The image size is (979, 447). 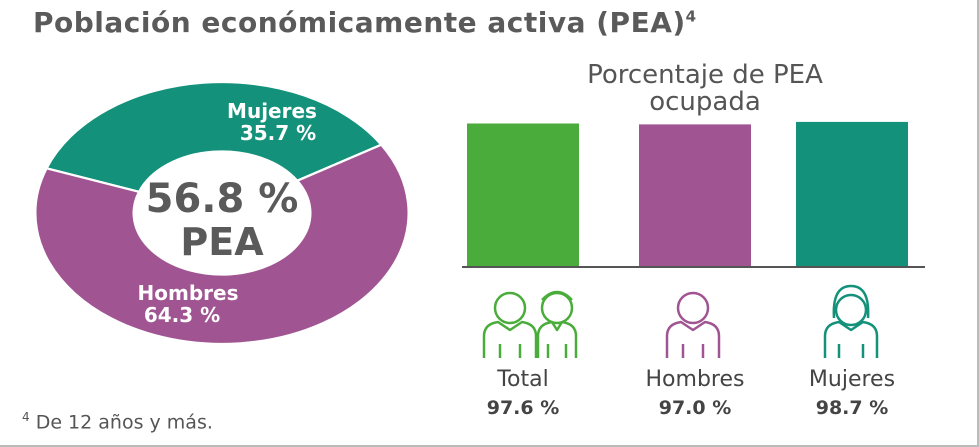 I want to click on center-value: 56.8 %, so click(x=222, y=199).